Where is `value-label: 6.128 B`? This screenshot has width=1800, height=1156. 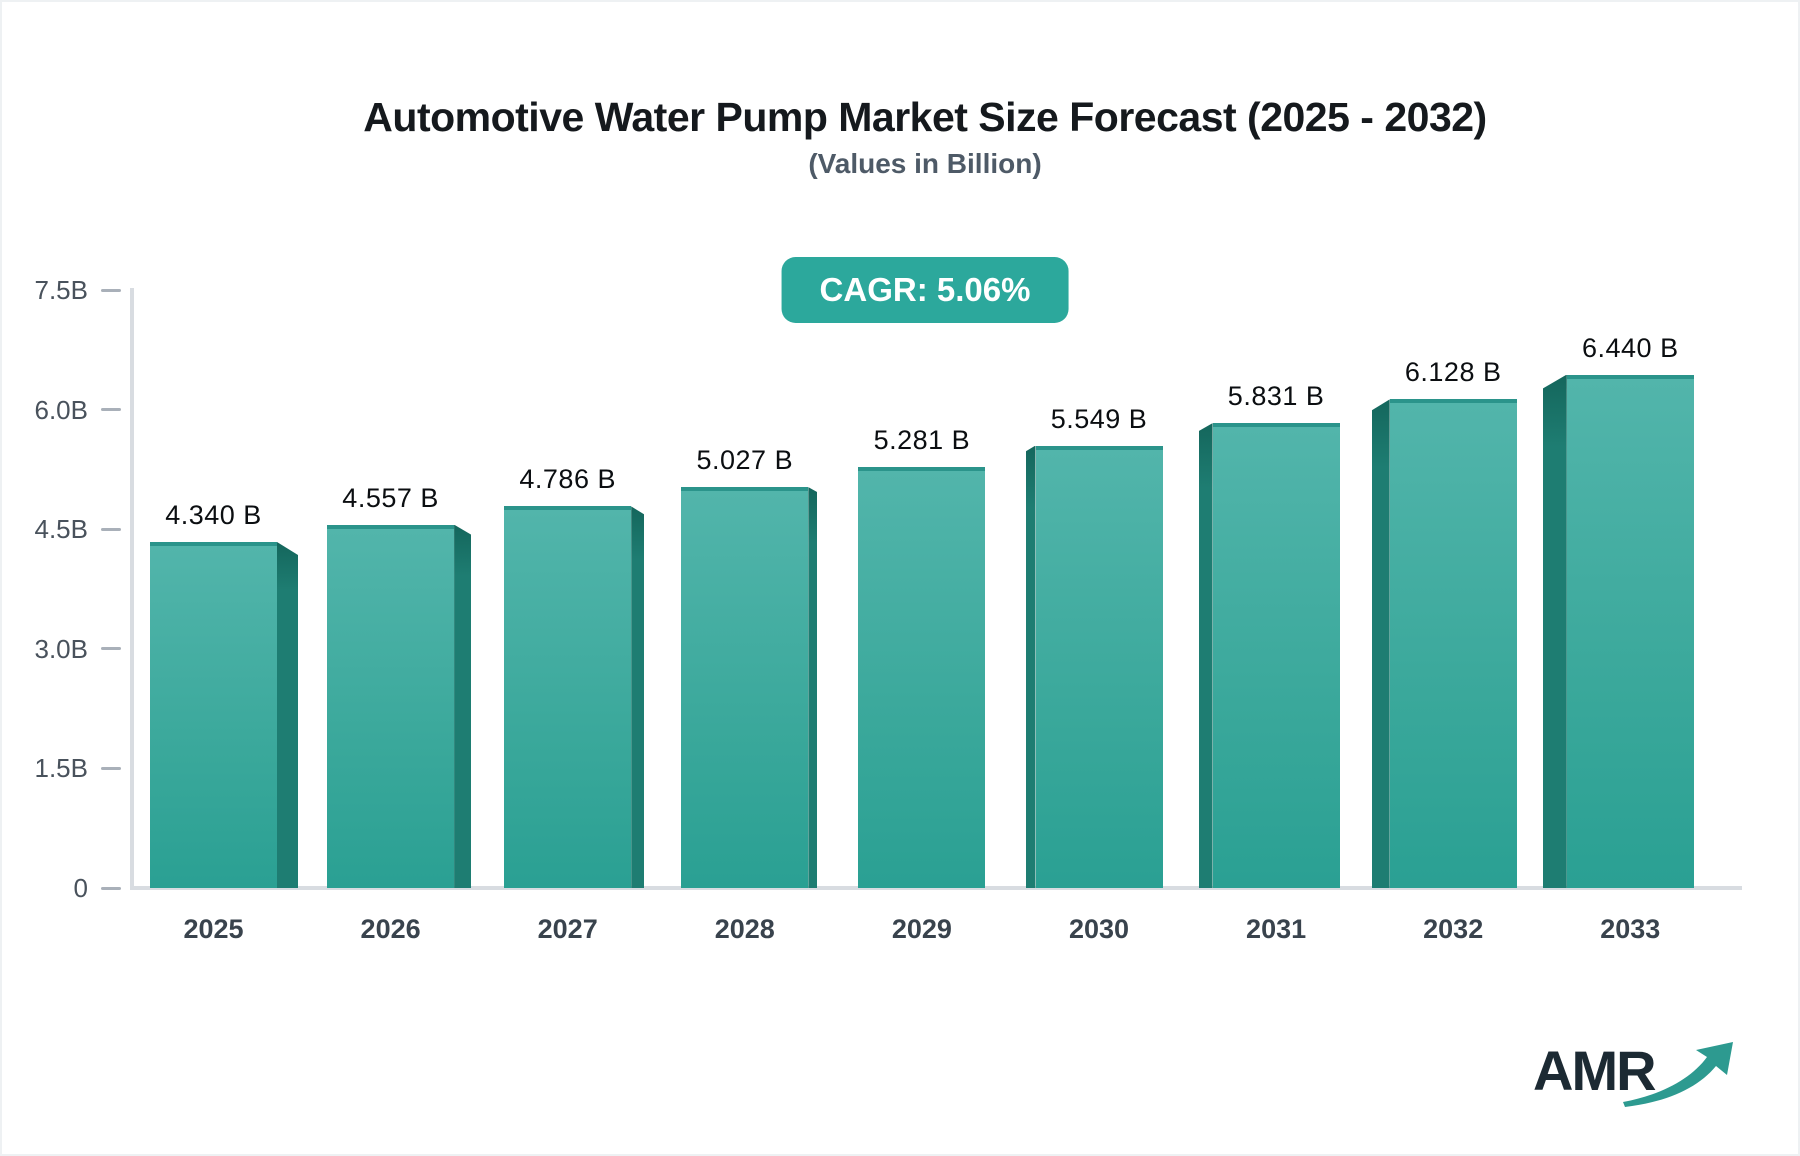
value-label: 6.128 B is located at coordinates (1453, 372).